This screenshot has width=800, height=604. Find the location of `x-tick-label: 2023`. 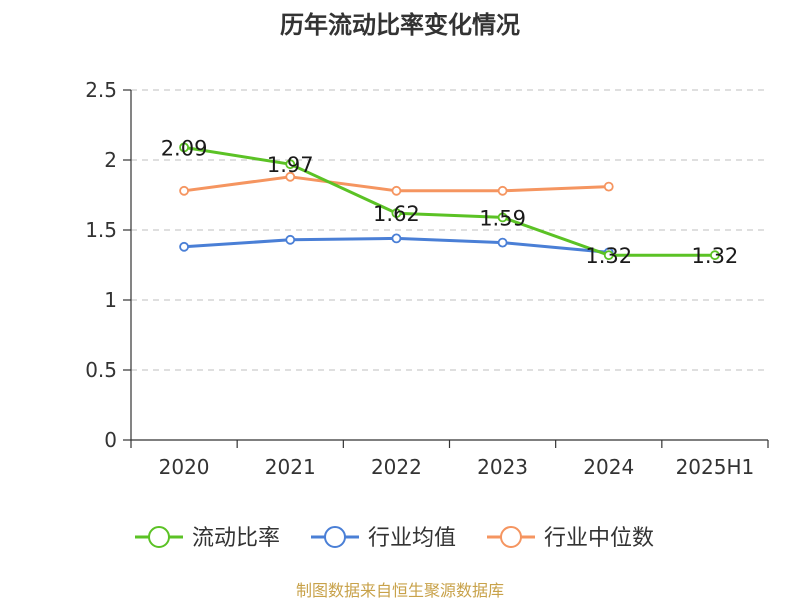

x-tick-label: 2023 is located at coordinates (502, 467).